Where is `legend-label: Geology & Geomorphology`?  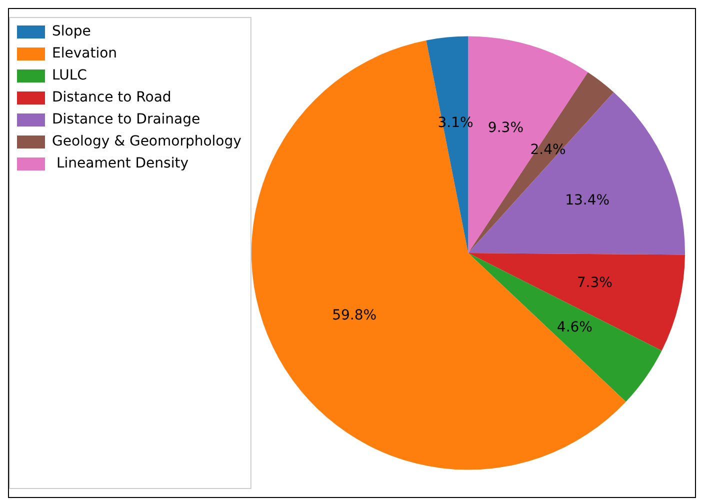 legend-label: Geology & Geomorphology is located at coordinates (147, 142).